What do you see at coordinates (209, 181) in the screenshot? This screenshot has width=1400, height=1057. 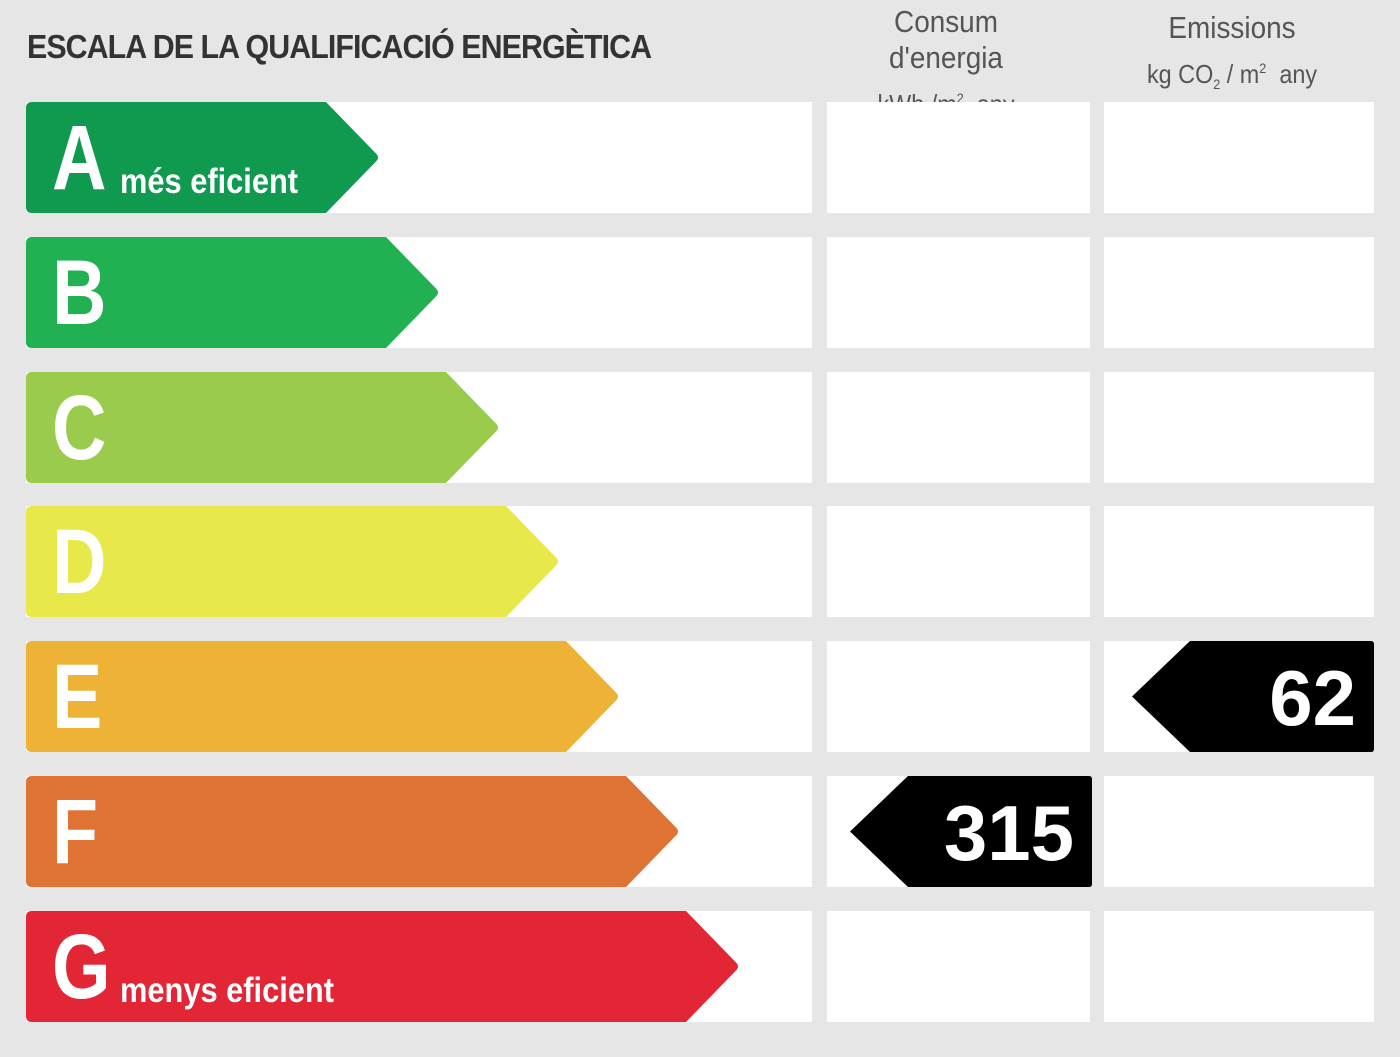 I see `band-label: més eficient` at bounding box center [209, 181].